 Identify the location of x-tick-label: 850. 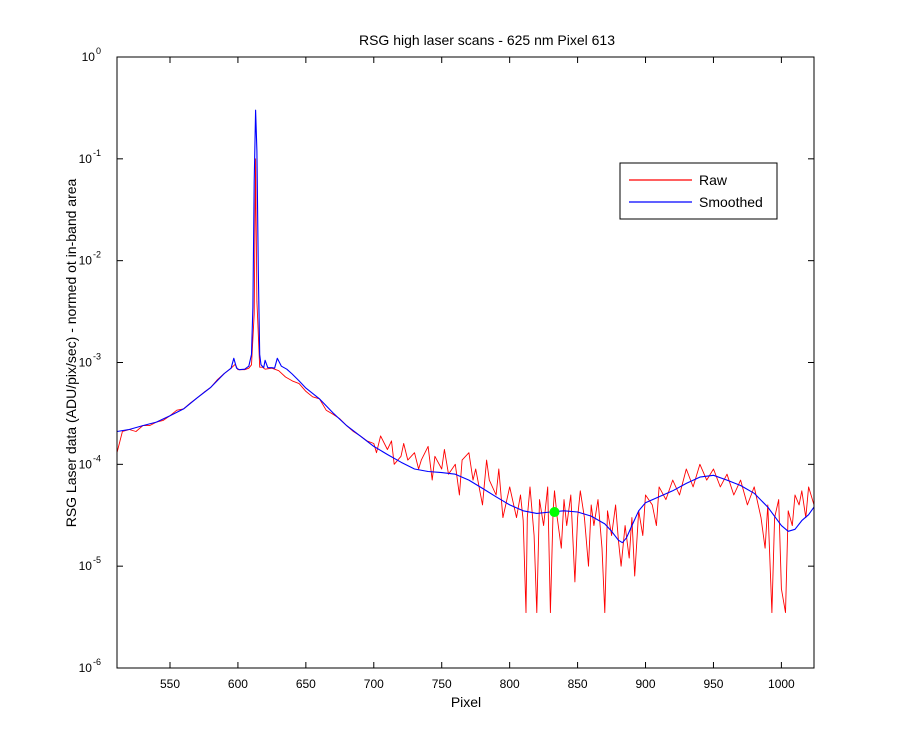
(578, 684).